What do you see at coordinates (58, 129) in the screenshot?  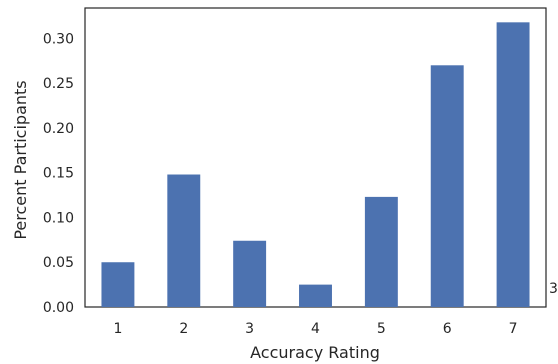 I see `y-tick-label: 0.20` at bounding box center [58, 129].